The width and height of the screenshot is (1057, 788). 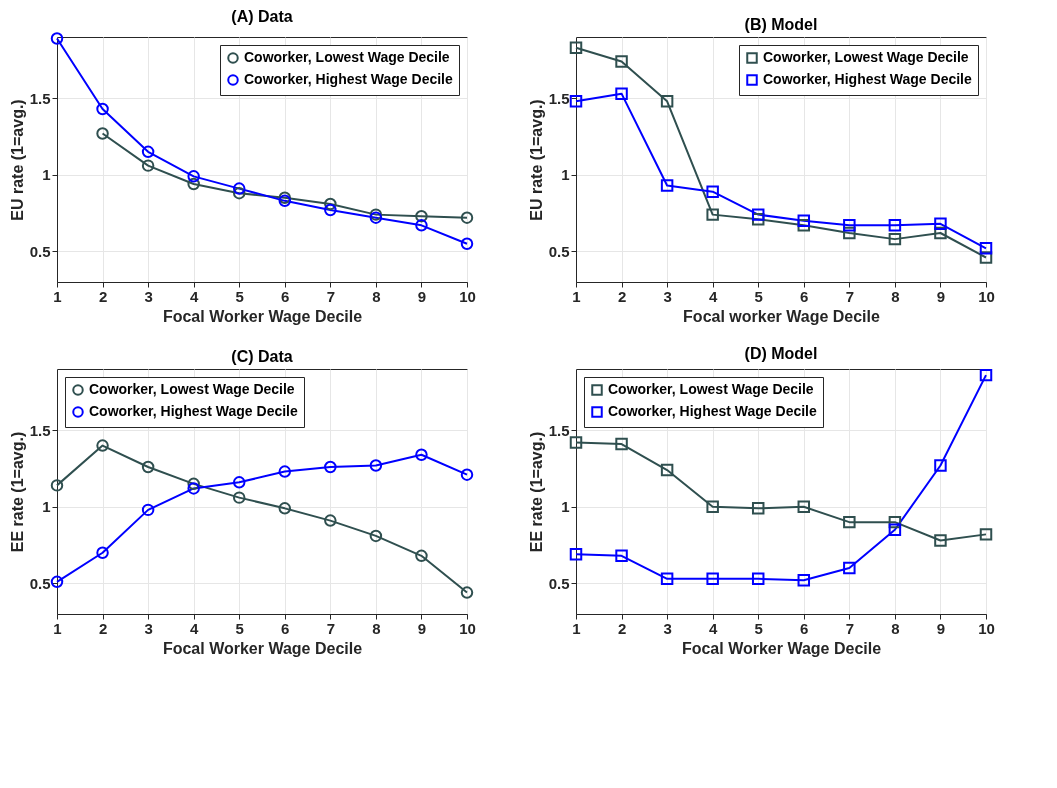 What do you see at coordinates (781, 353) in the screenshot?
I see `chart-title: (D) Model` at bounding box center [781, 353].